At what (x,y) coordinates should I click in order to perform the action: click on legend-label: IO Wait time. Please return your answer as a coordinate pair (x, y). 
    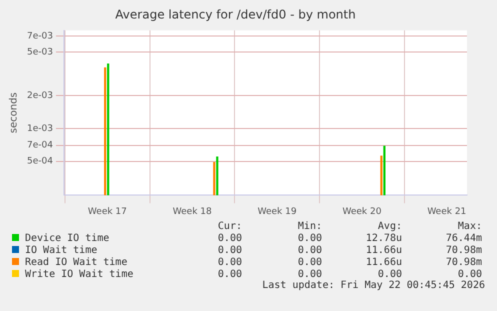
    Looking at the image, I should click on (61, 250).